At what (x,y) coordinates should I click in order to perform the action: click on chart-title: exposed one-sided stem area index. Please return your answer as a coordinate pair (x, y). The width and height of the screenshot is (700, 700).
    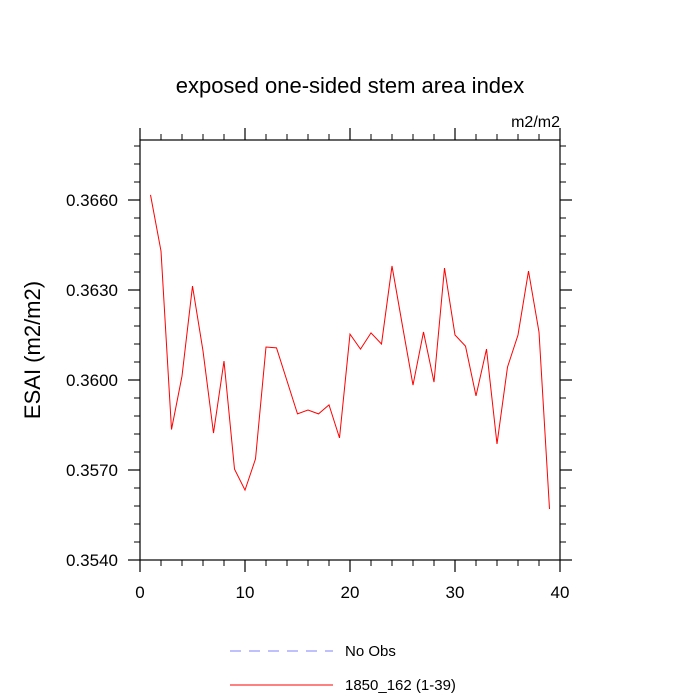
    Looking at the image, I should click on (350, 85).